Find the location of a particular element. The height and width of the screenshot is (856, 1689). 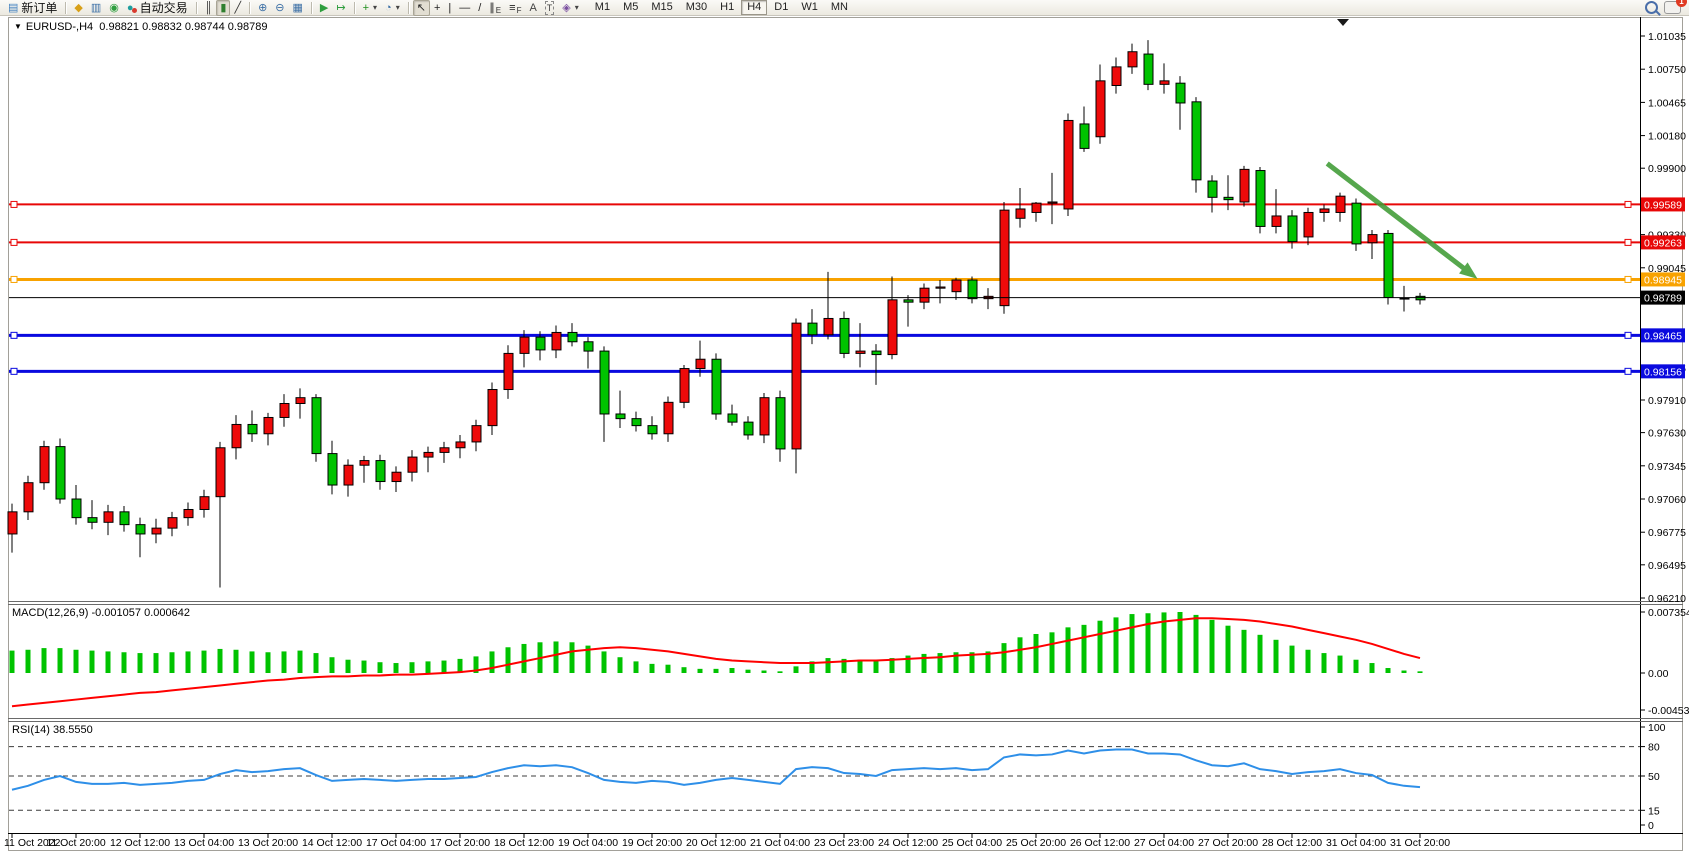

period-button-caret-icon: ▾ is located at coordinates (397, 7).